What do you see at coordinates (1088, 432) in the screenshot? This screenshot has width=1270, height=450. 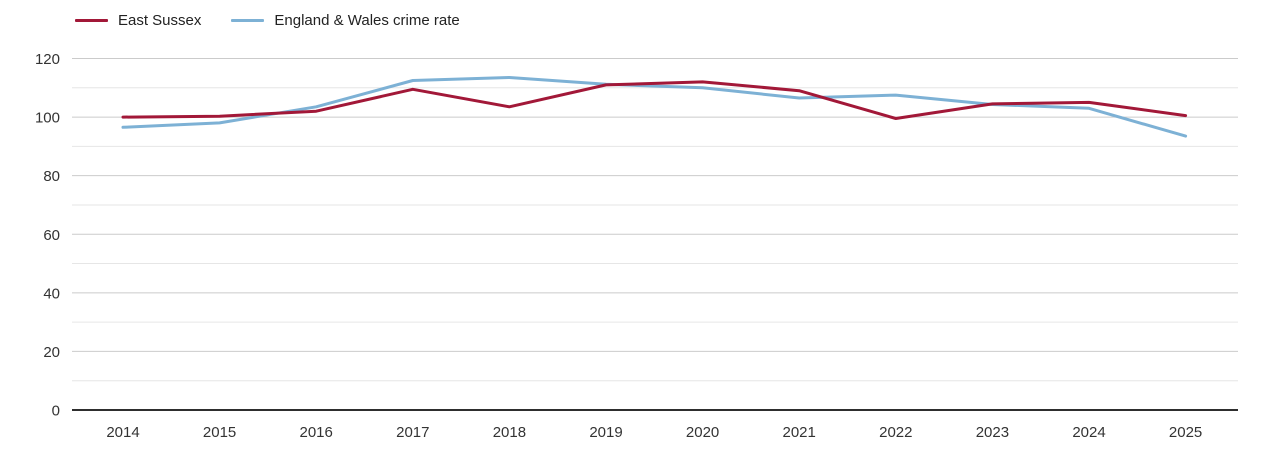 I see `x-tick-label: 2024` at bounding box center [1088, 432].